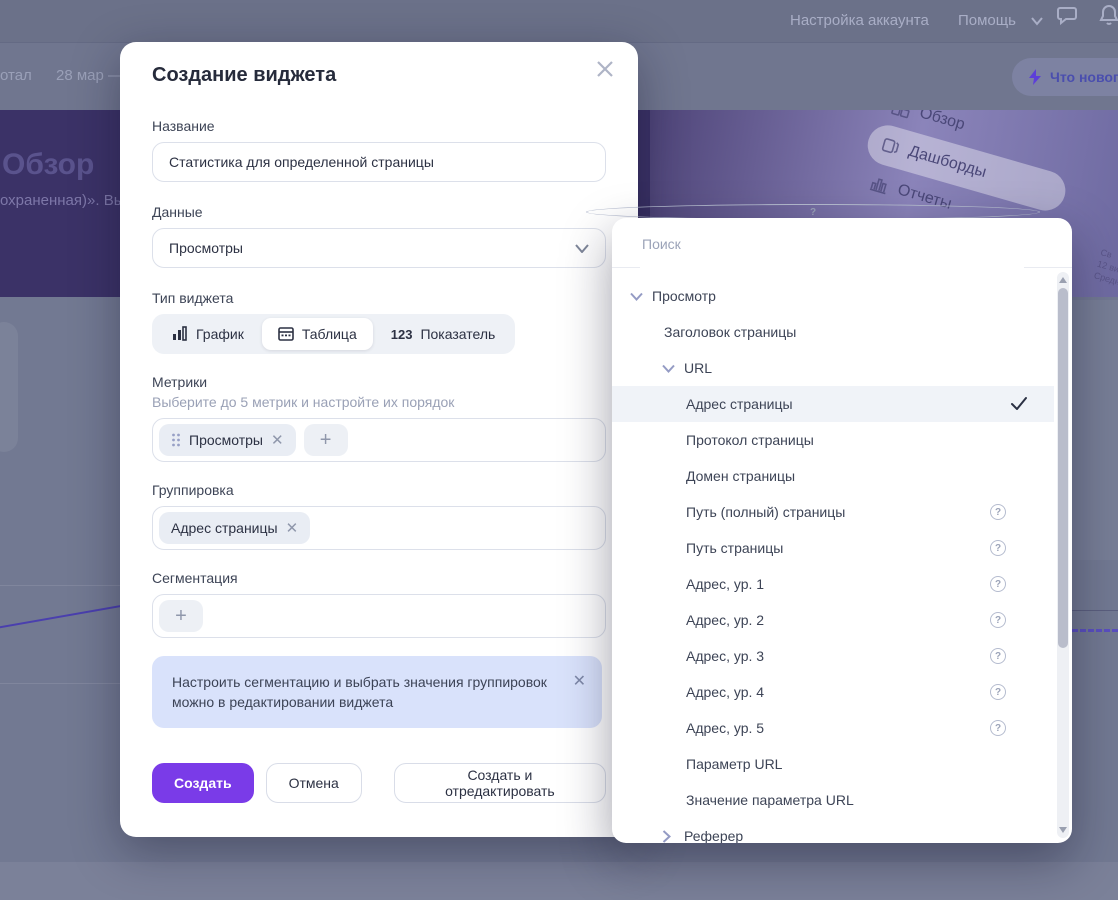  I want to click on promo-menu-item: Дашборды, so click(966, 168).